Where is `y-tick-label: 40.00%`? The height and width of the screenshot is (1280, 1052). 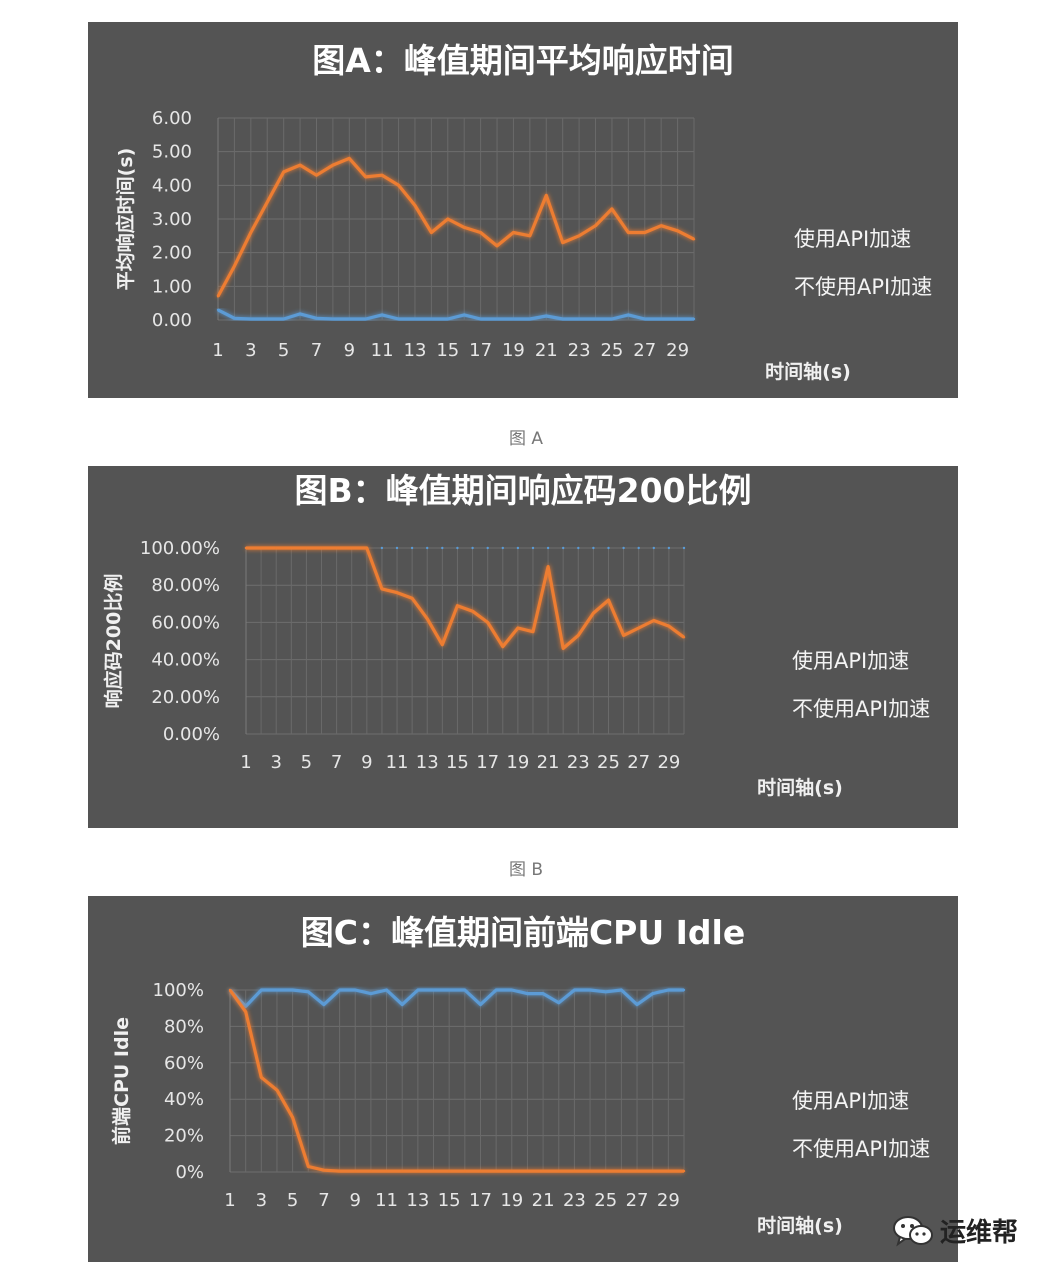 y-tick-label: 40.00% is located at coordinates (185, 660).